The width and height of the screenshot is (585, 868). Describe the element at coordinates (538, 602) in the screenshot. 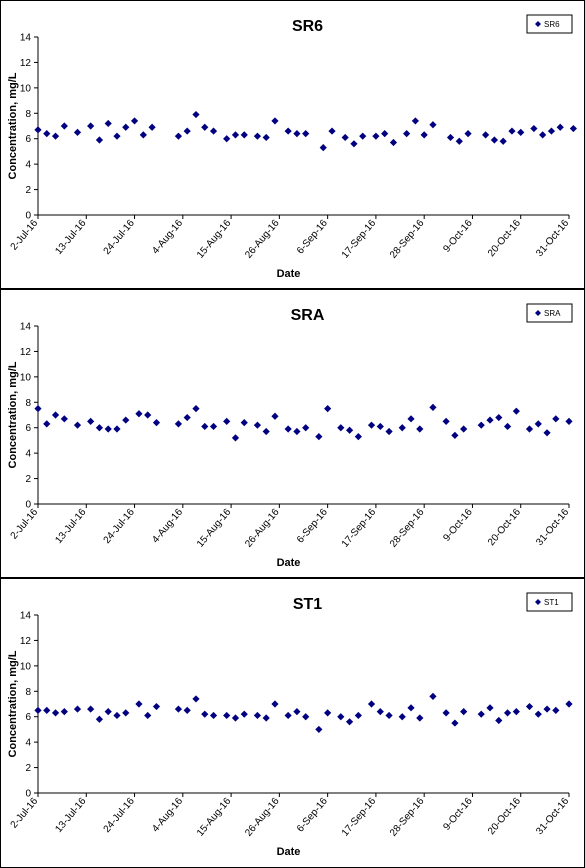

I see `legend-marker` at that location.